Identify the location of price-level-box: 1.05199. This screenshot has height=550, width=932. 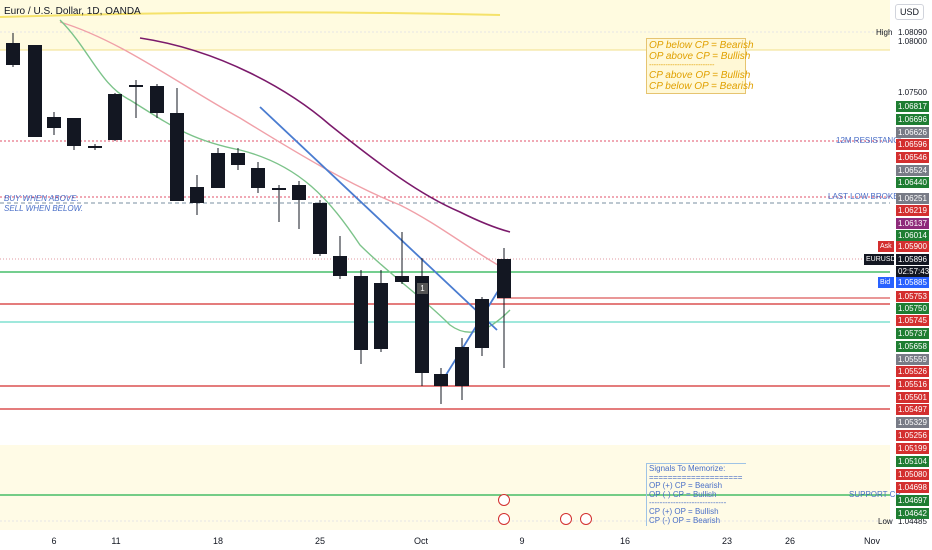
(912, 448).